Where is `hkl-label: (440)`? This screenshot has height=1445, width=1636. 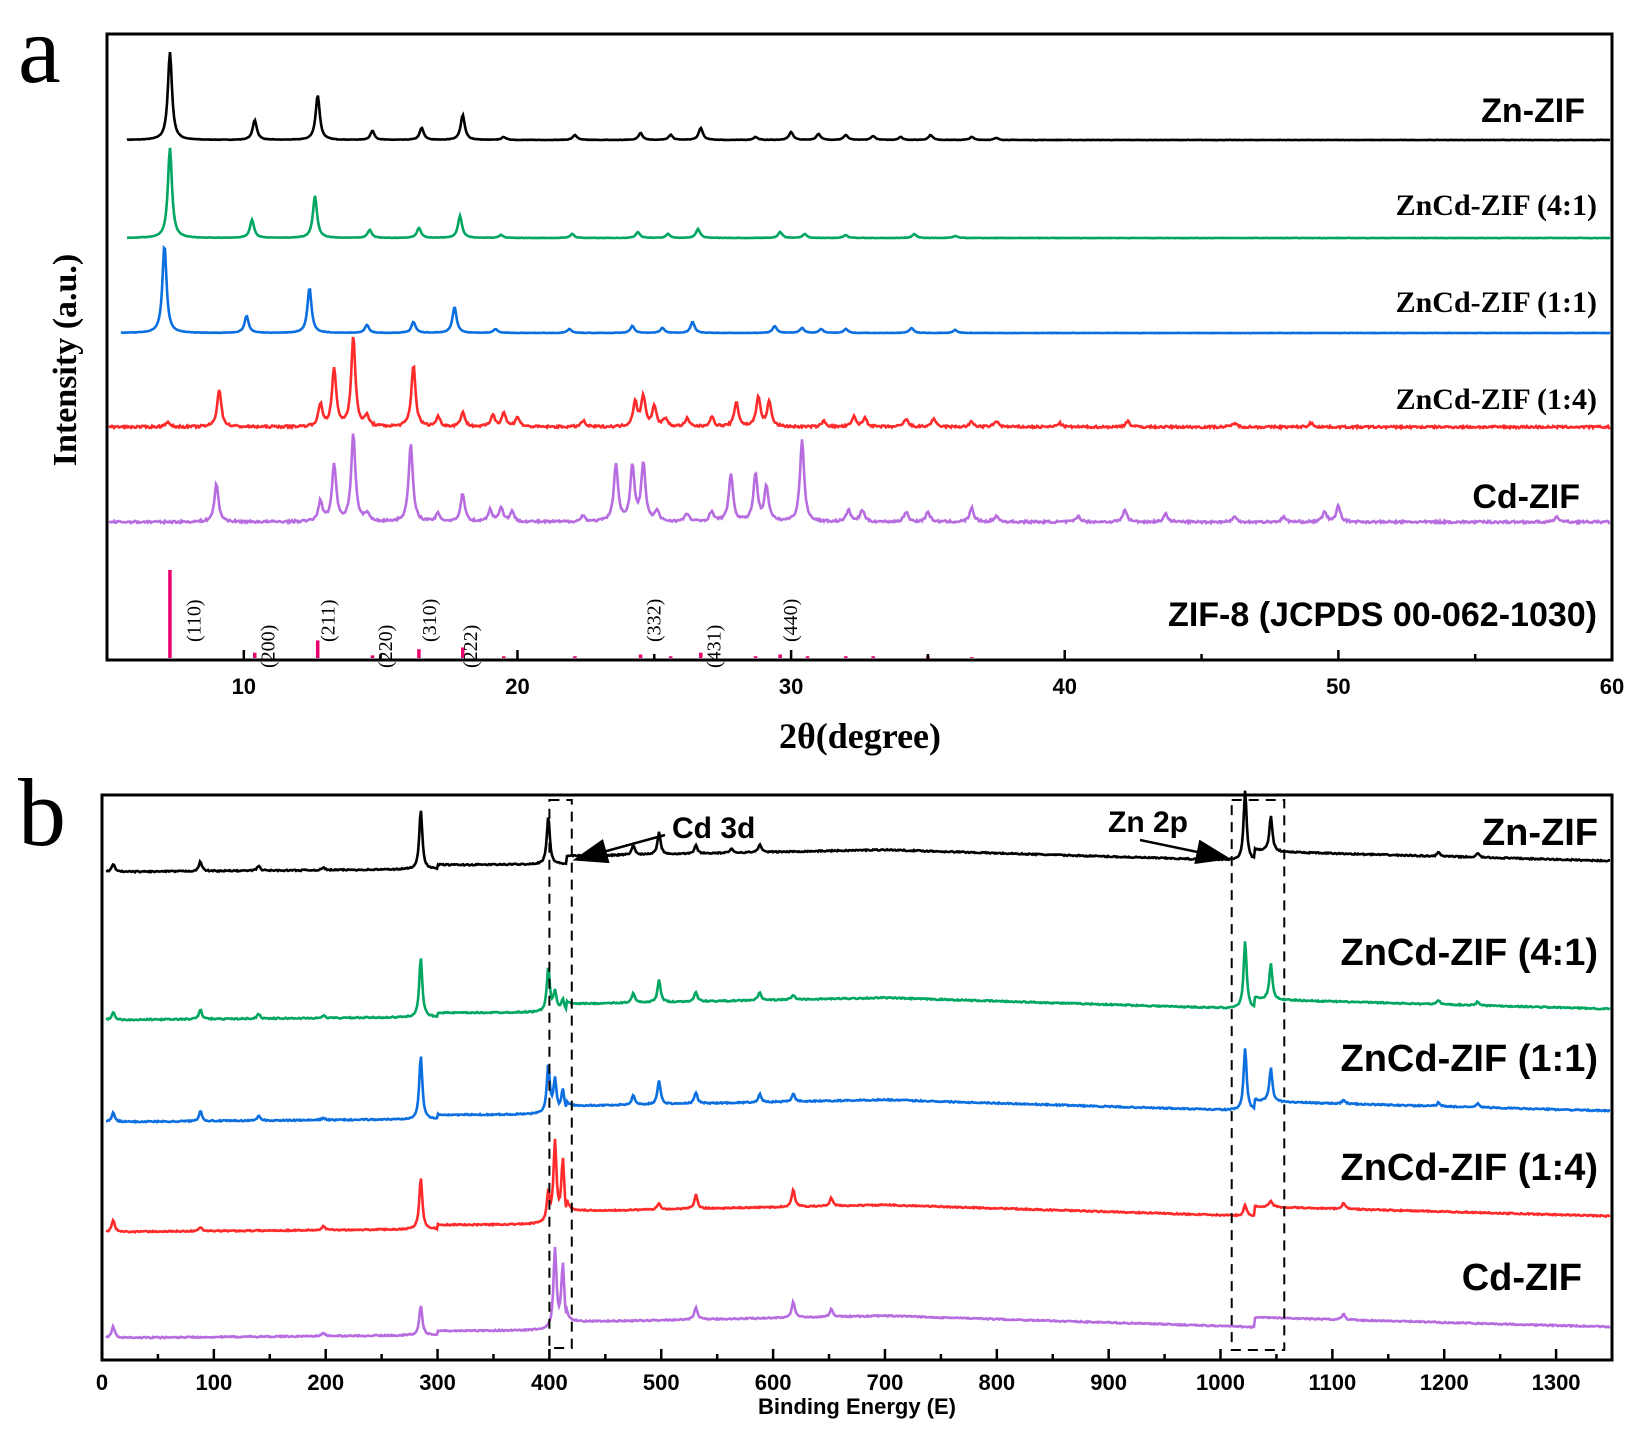
hkl-label: (440) is located at coordinates (791, 620).